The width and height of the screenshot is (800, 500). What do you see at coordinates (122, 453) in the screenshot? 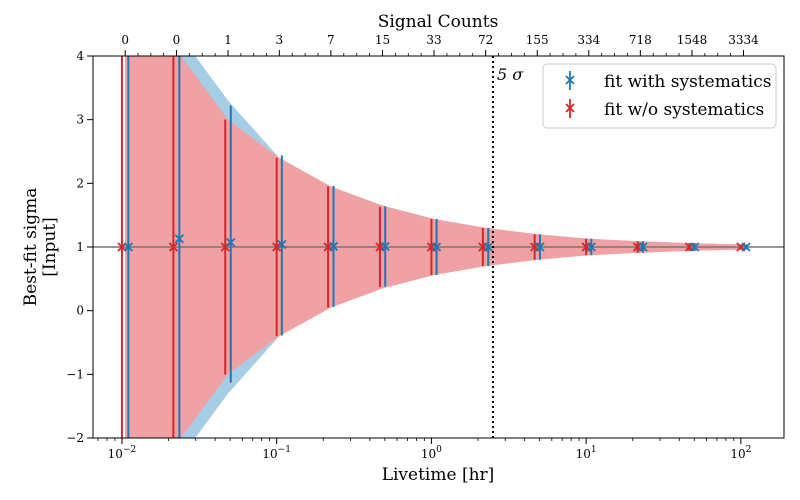
I see `x-tick-label-0: 10⁻²` at bounding box center [122, 453].